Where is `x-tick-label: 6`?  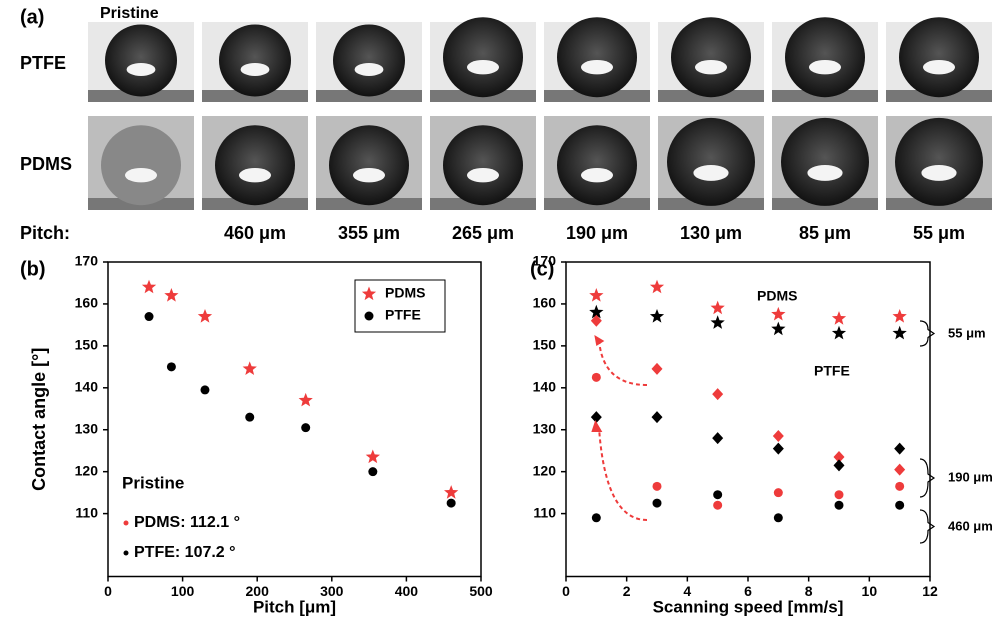
x-tick-label: 6 is located at coordinates (748, 591).